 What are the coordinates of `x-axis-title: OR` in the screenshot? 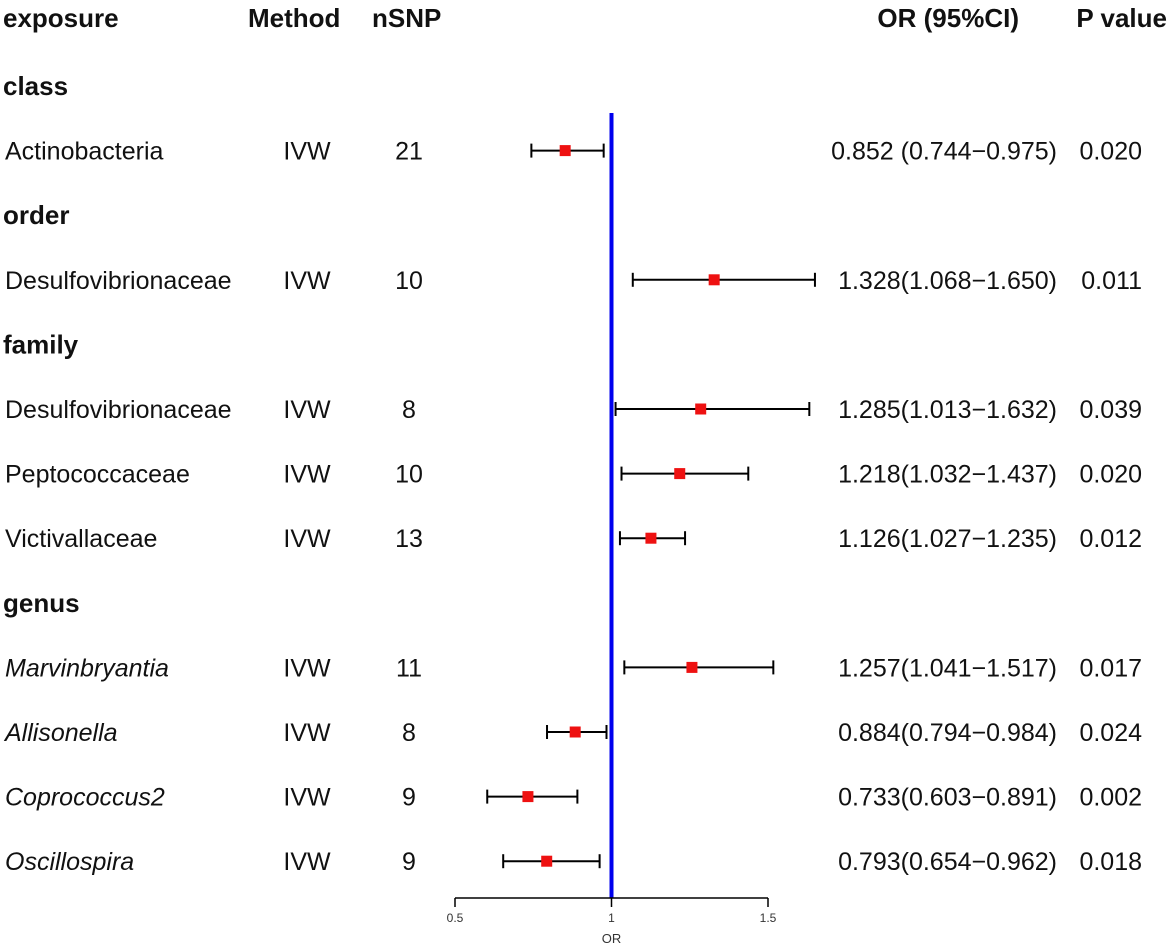 It's located at (612, 938).